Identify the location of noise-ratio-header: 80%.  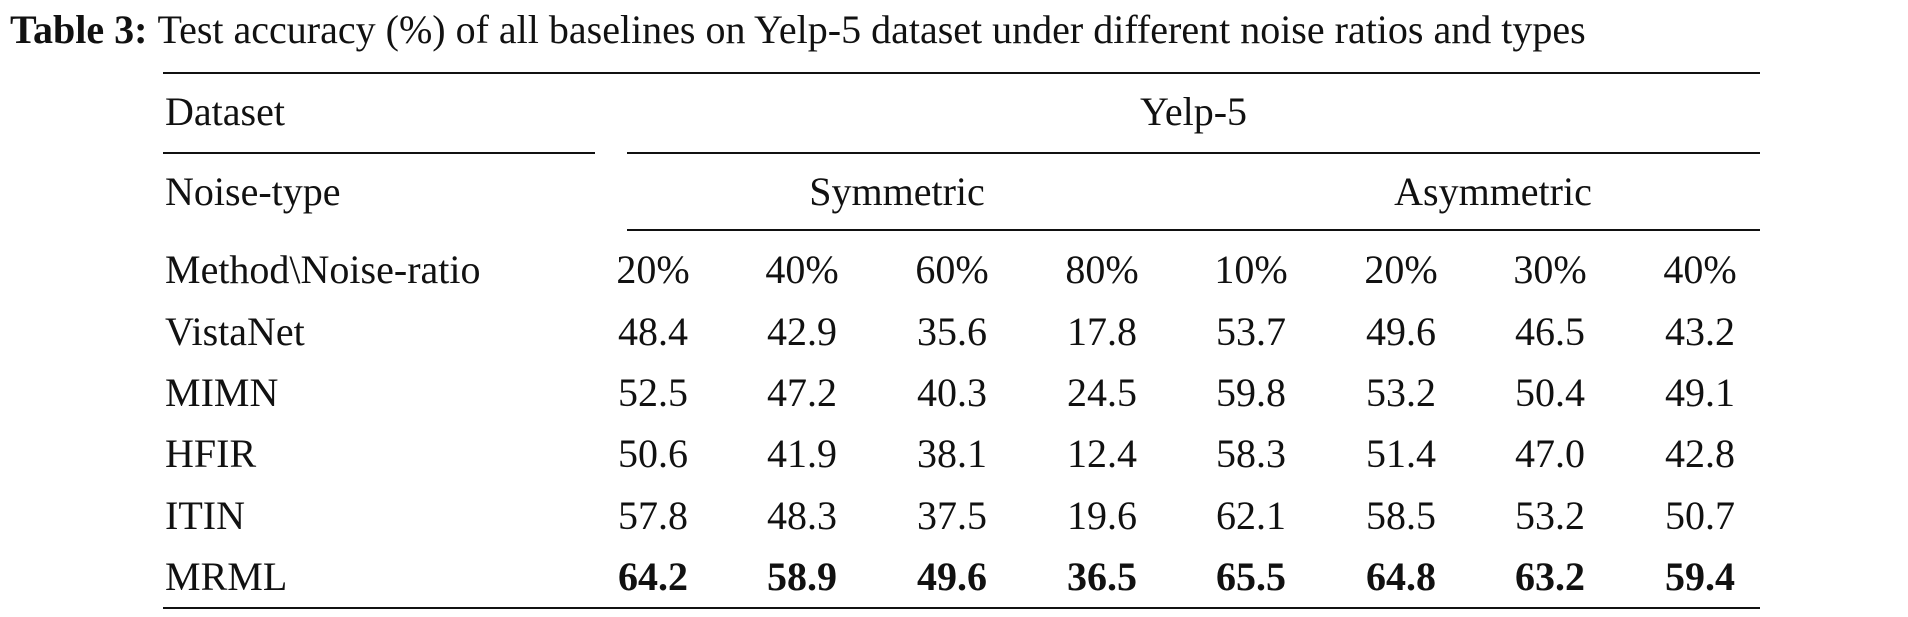
(1102, 269).